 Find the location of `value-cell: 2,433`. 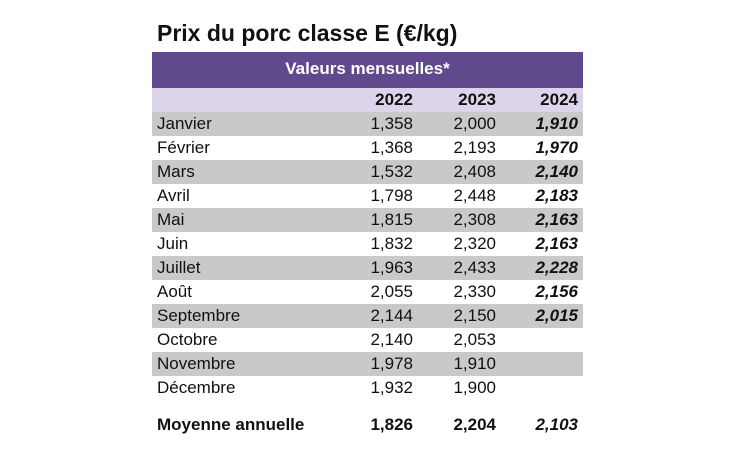

value-cell: 2,433 is located at coordinates (474, 267).